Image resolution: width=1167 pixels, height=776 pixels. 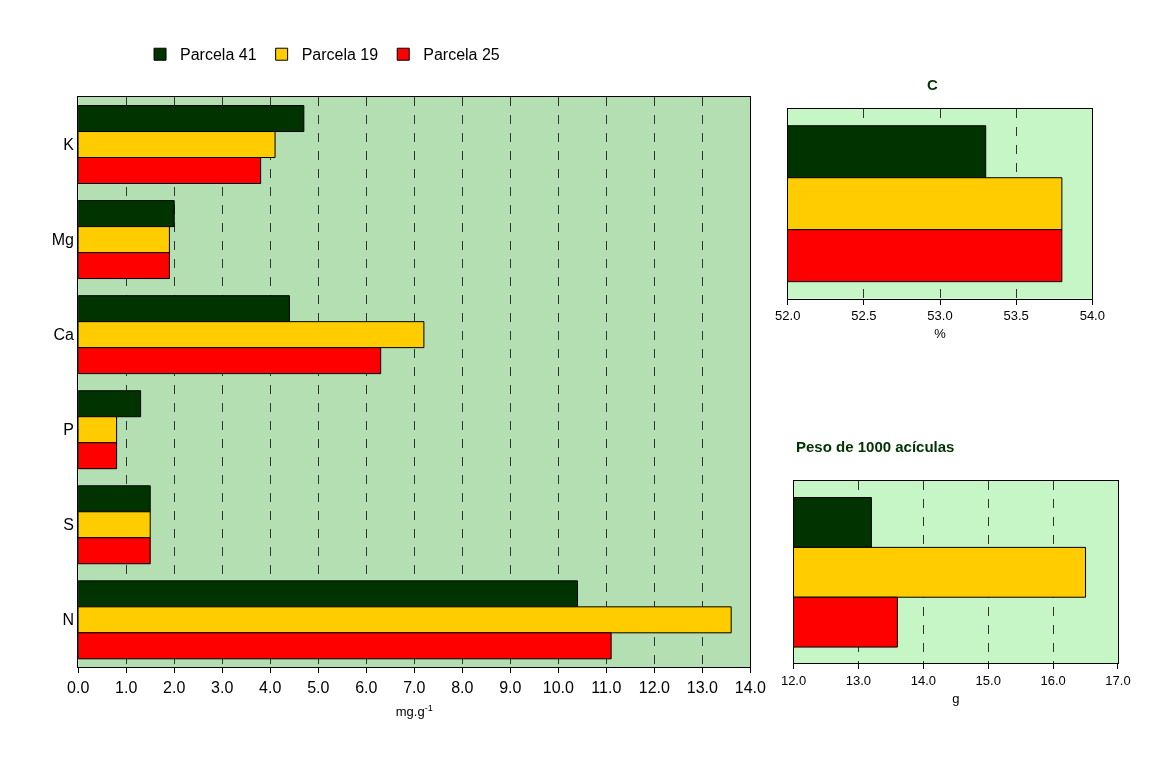 What do you see at coordinates (64, 335) in the screenshot?
I see `y-tick-label: Ca` at bounding box center [64, 335].